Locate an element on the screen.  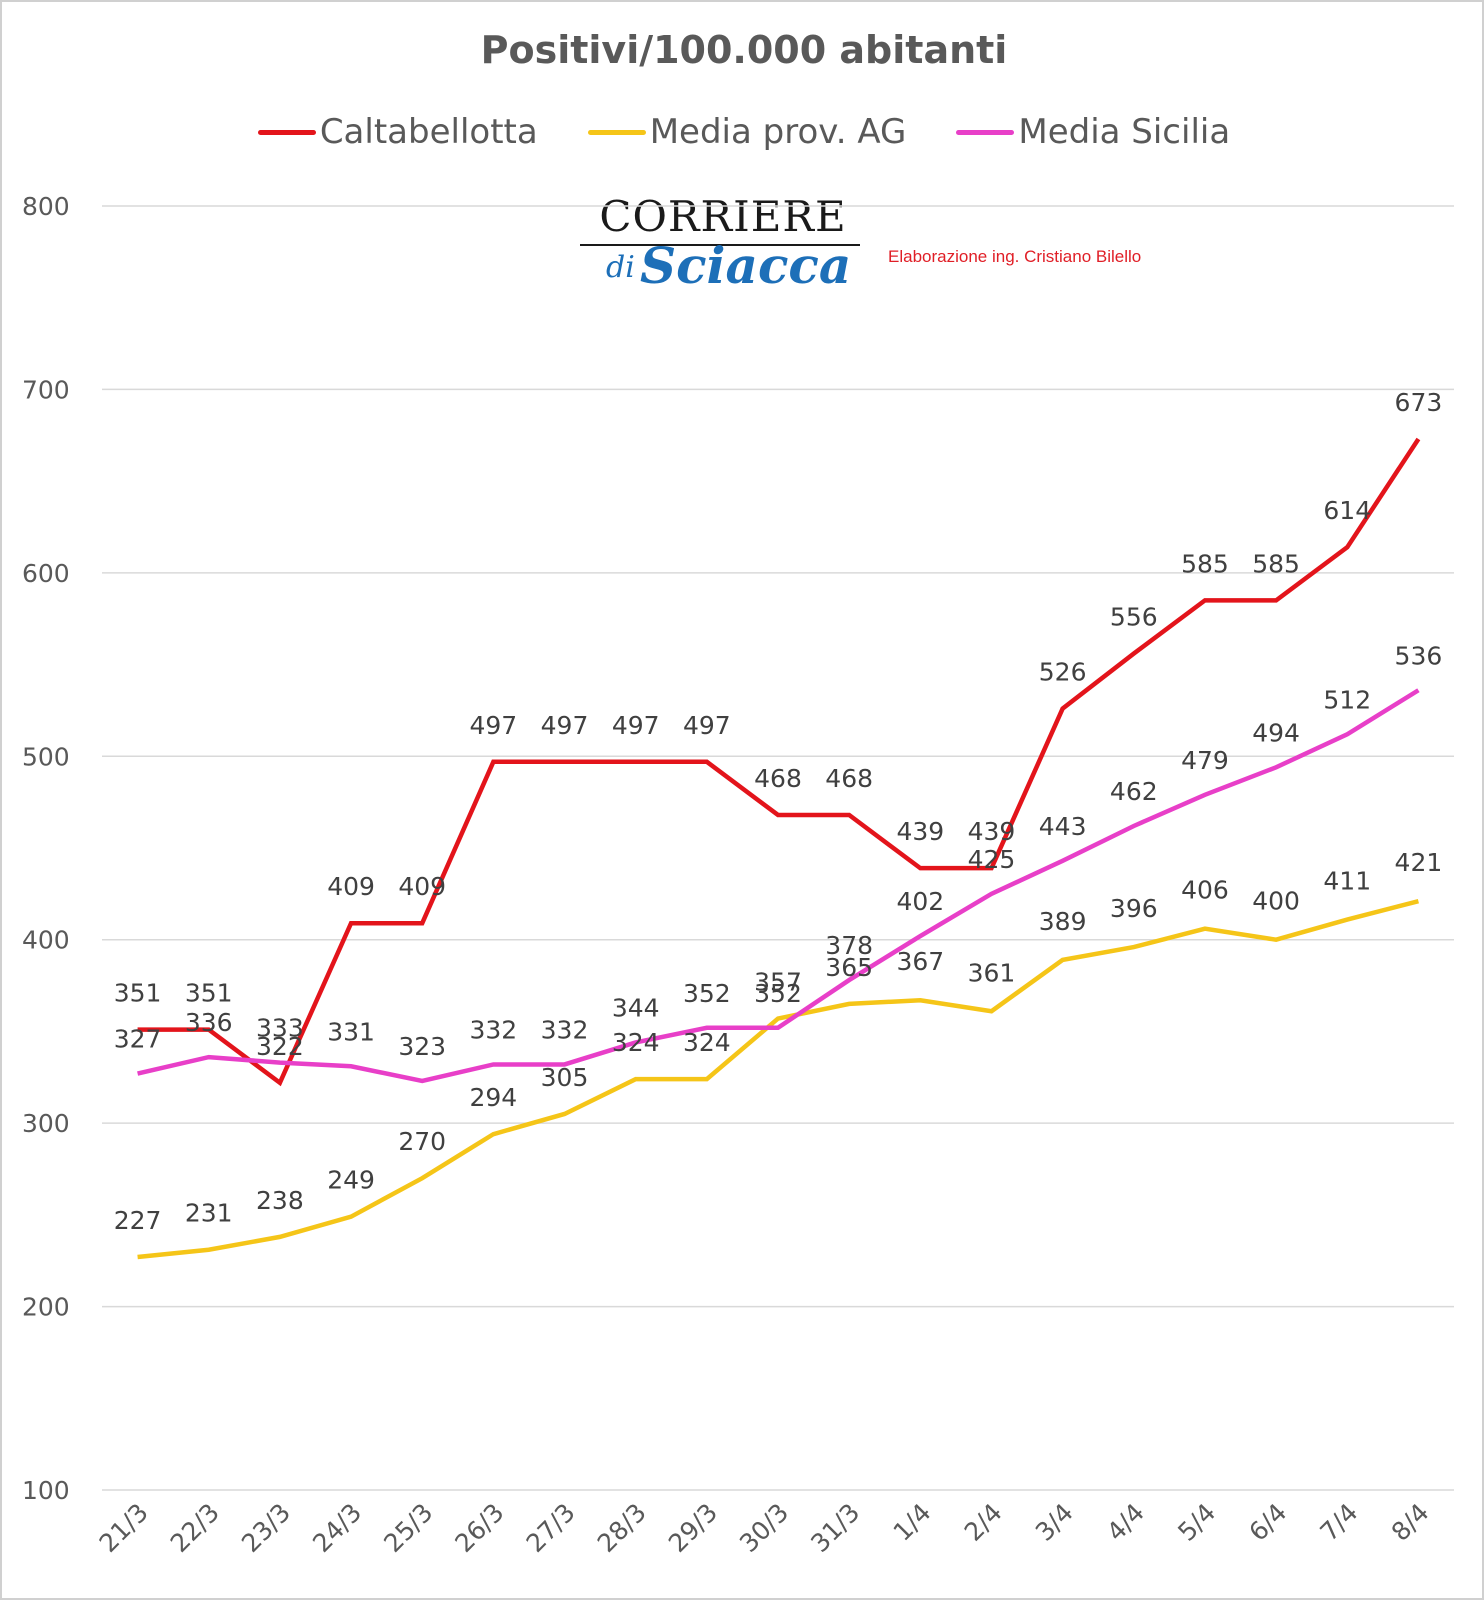
data-label-1-4: 270 is located at coordinates (422, 1141).